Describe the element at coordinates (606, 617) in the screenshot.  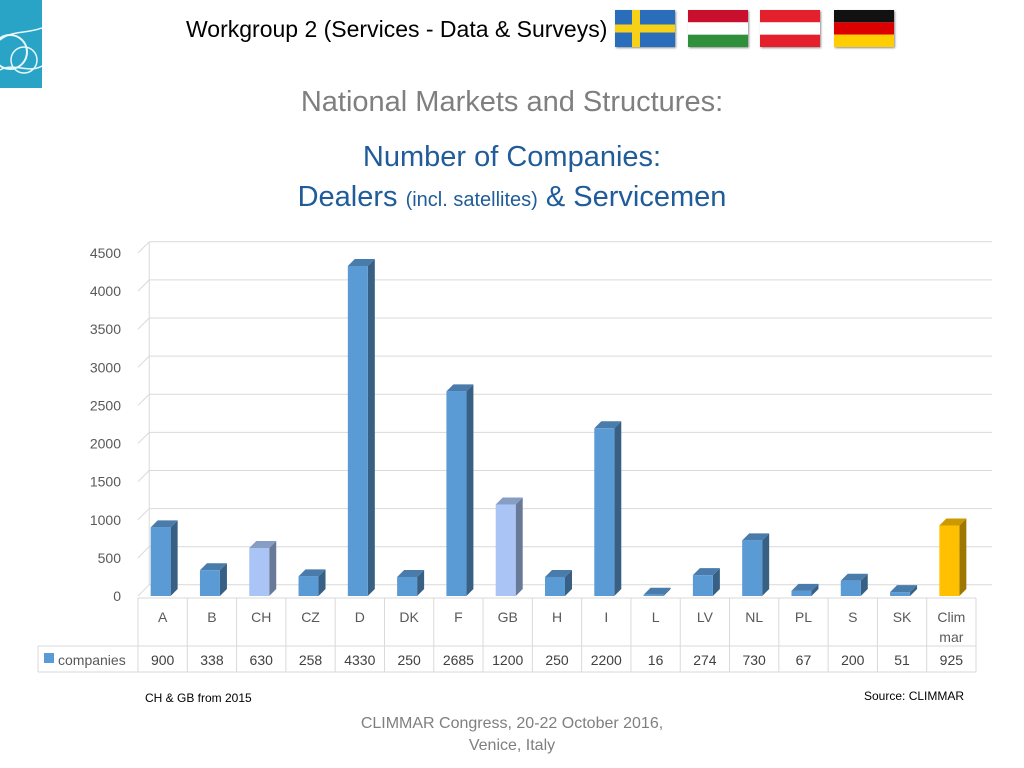
I see `x-category-label: I` at that location.